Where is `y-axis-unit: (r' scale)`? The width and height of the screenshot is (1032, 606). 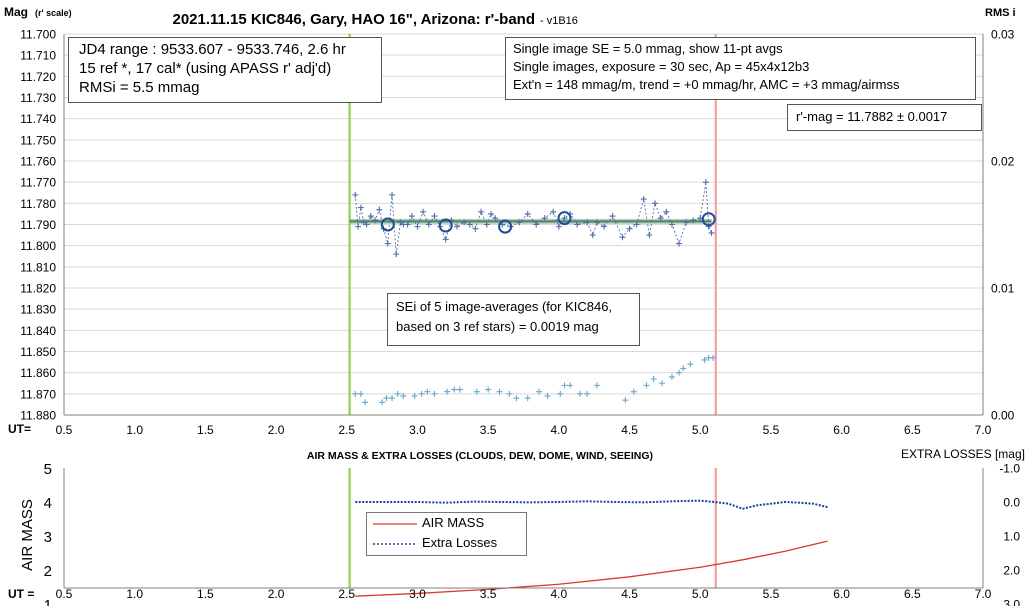 y-axis-unit: (r' scale) is located at coordinates (53, 13).